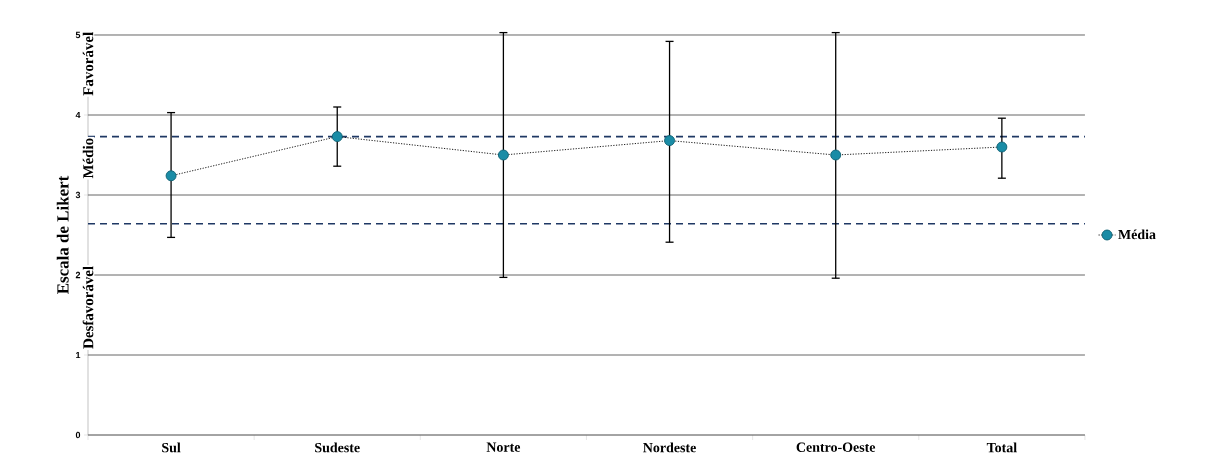 The width and height of the screenshot is (1205, 469). I want to click on x-tick-label: Norte, so click(503, 447).